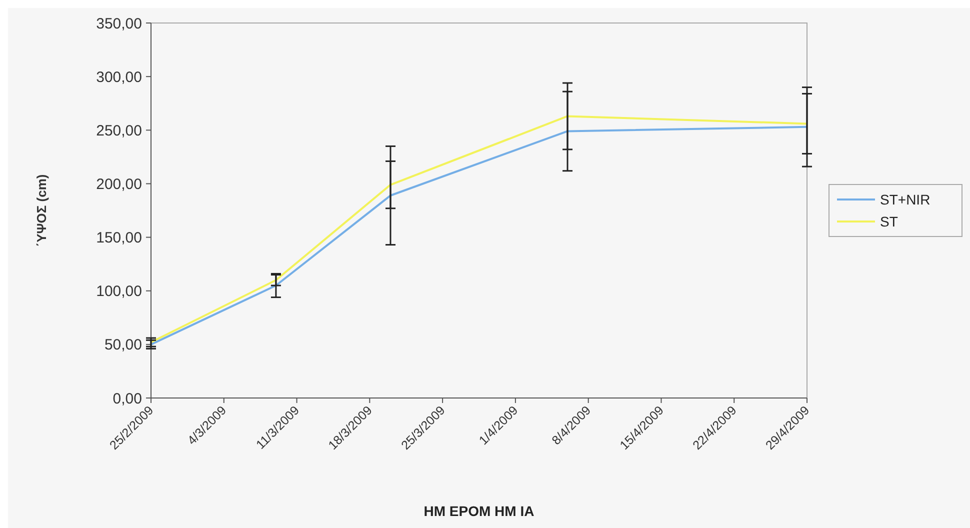 The width and height of the screenshot is (970, 528). What do you see at coordinates (119, 23) in the screenshot?
I see `y-tick-label: 350,00` at bounding box center [119, 23].